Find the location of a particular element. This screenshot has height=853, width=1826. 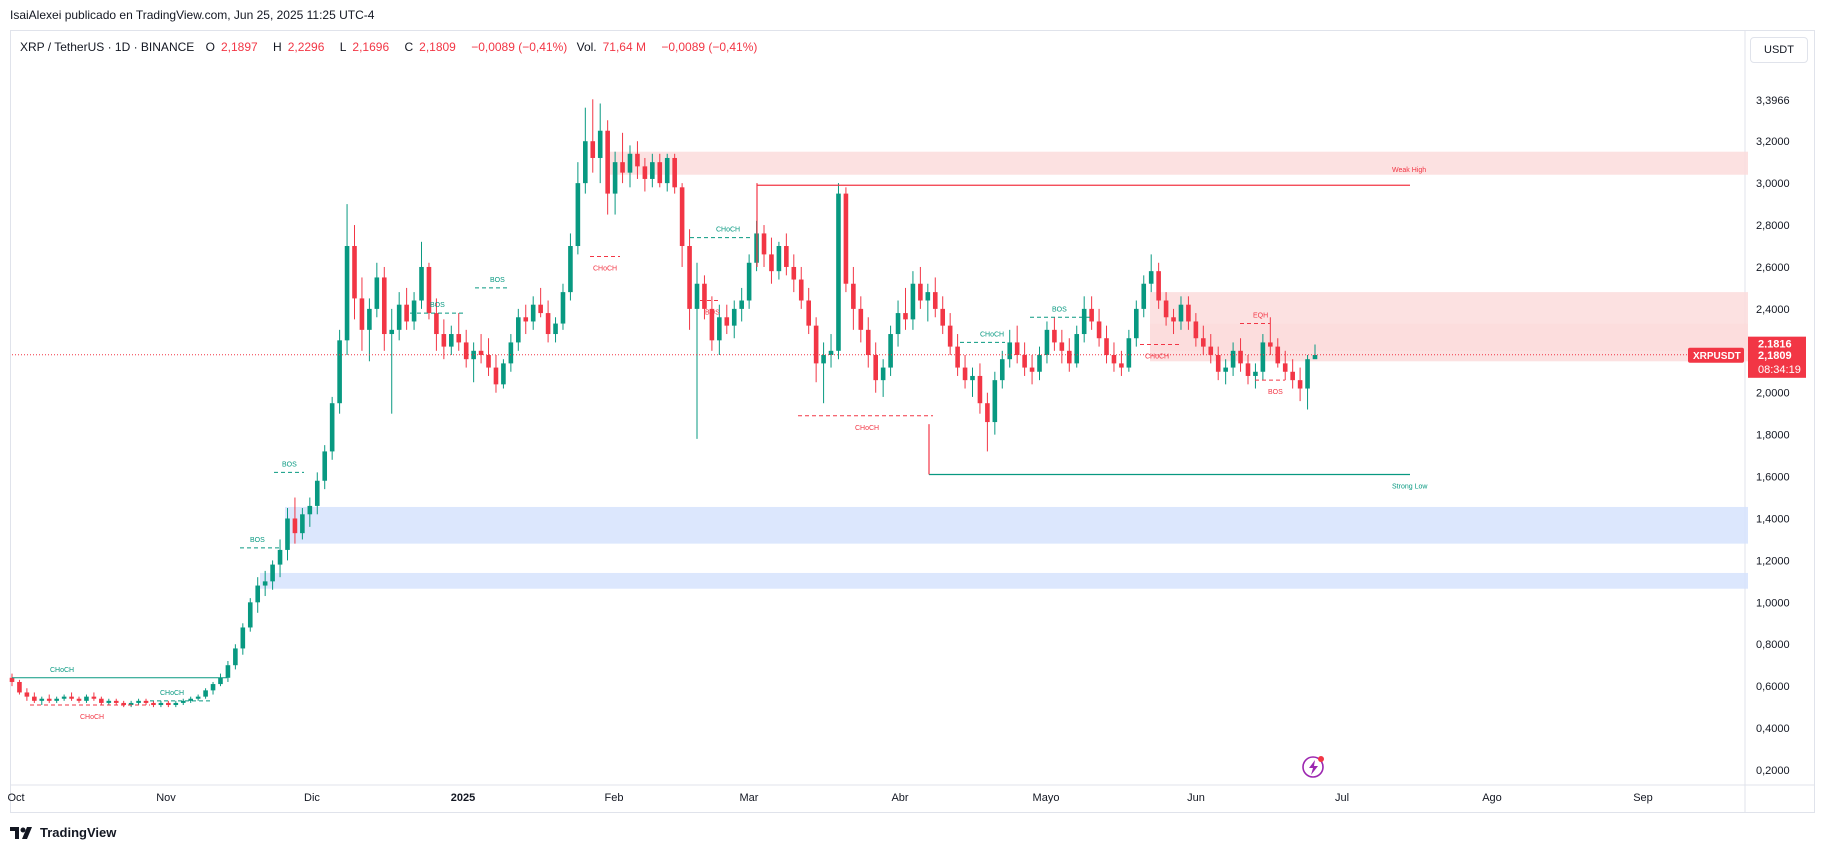

y-tick-label: 1,2000 is located at coordinates (1773, 561).